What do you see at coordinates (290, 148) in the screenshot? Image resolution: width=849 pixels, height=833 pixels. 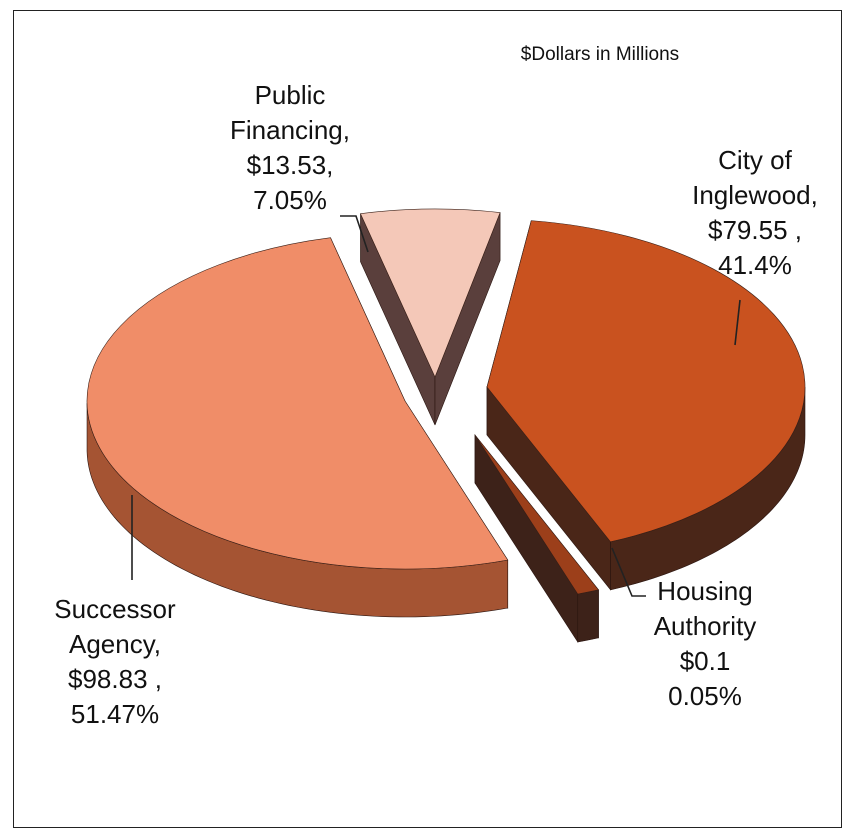 I see `slice-label-public-financing: Public Financing, $13.53, 7.05%` at bounding box center [290, 148].